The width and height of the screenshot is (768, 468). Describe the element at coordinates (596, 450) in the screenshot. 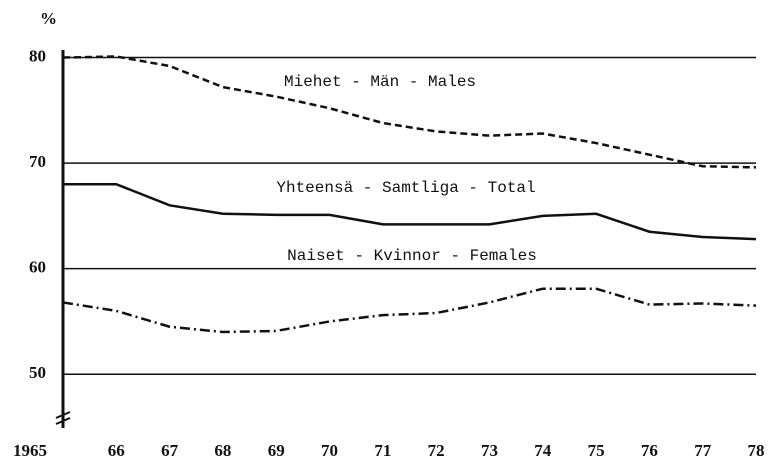

I see `x-tick-label: 75` at that location.